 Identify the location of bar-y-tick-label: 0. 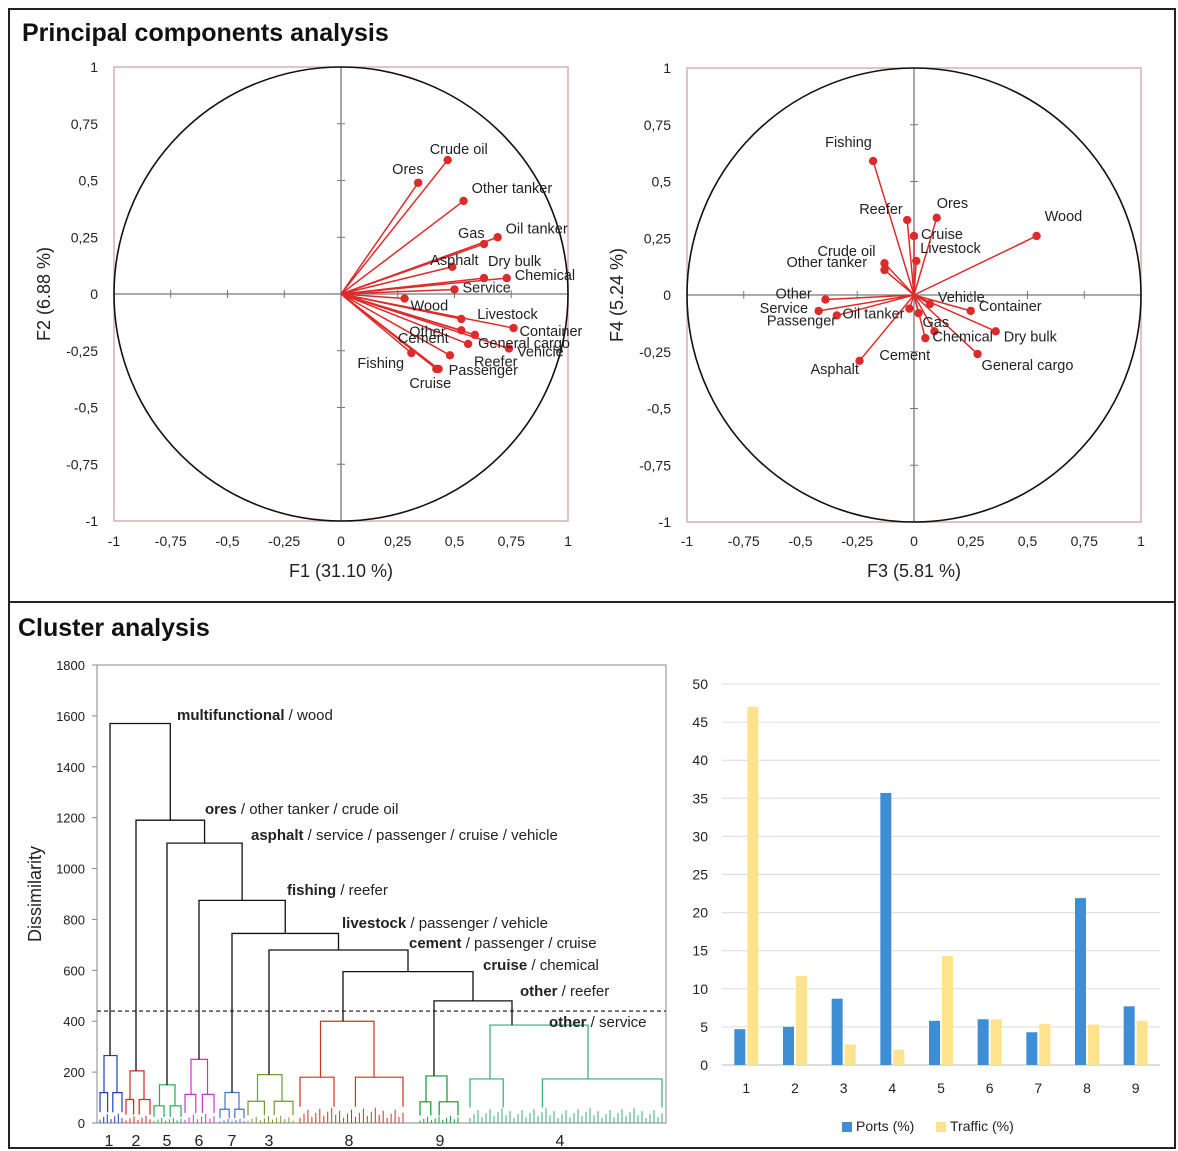
(704, 1065).